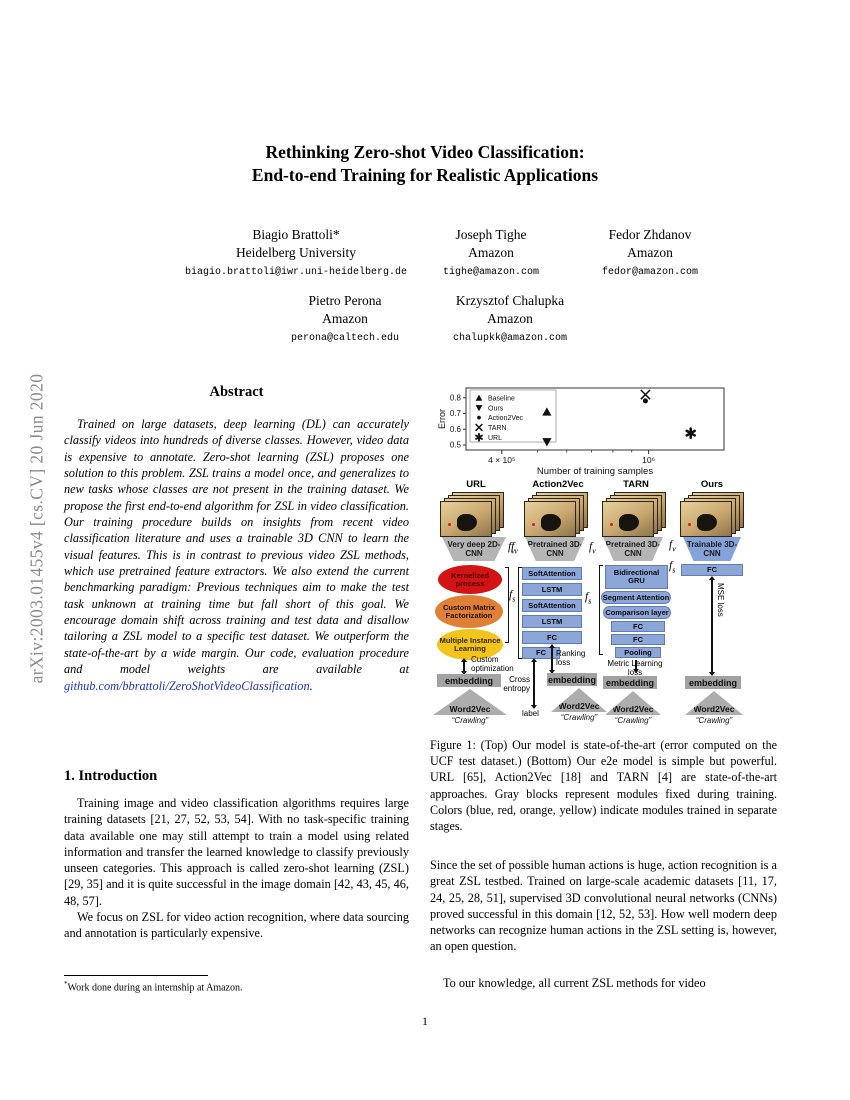  What do you see at coordinates (490, 272) in the screenshot?
I see `author-email: tighe@amazon.com` at bounding box center [490, 272].